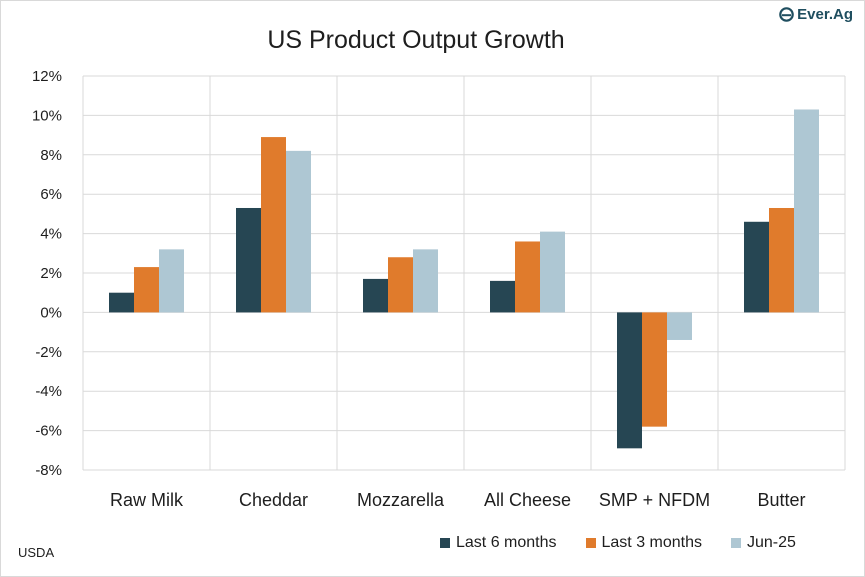 The width and height of the screenshot is (865, 577). Describe the element at coordinates (786, 14) in the screenshot. I see `ever-ag-leaf-icon` at that location.